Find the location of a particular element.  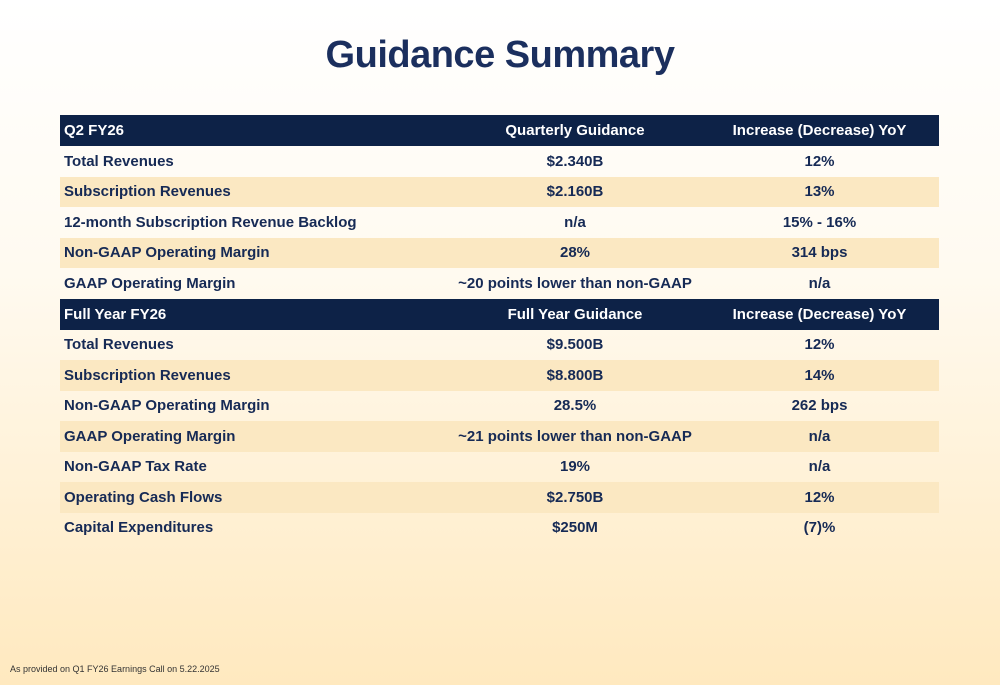

header-guidance: Full Year Guidance is located at coordinates (575, 314).